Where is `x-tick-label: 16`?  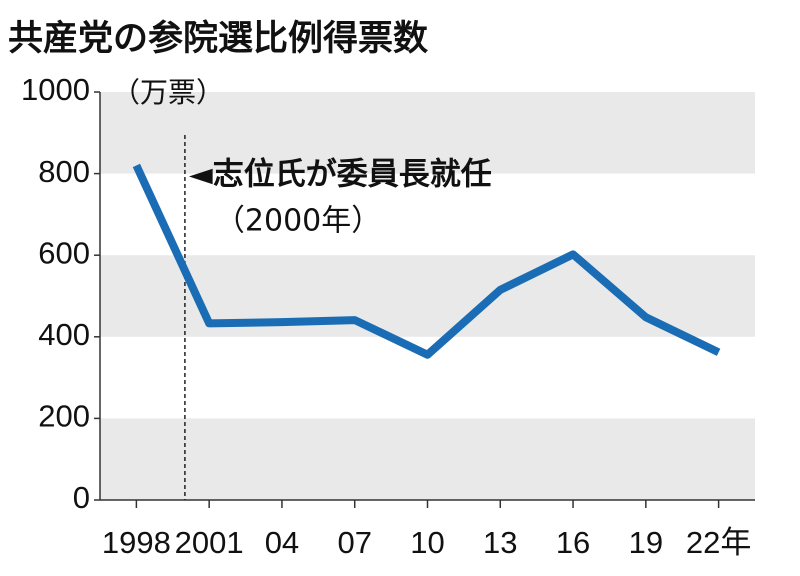
x-tick-label: 16 is located at coordinates (573, 542).